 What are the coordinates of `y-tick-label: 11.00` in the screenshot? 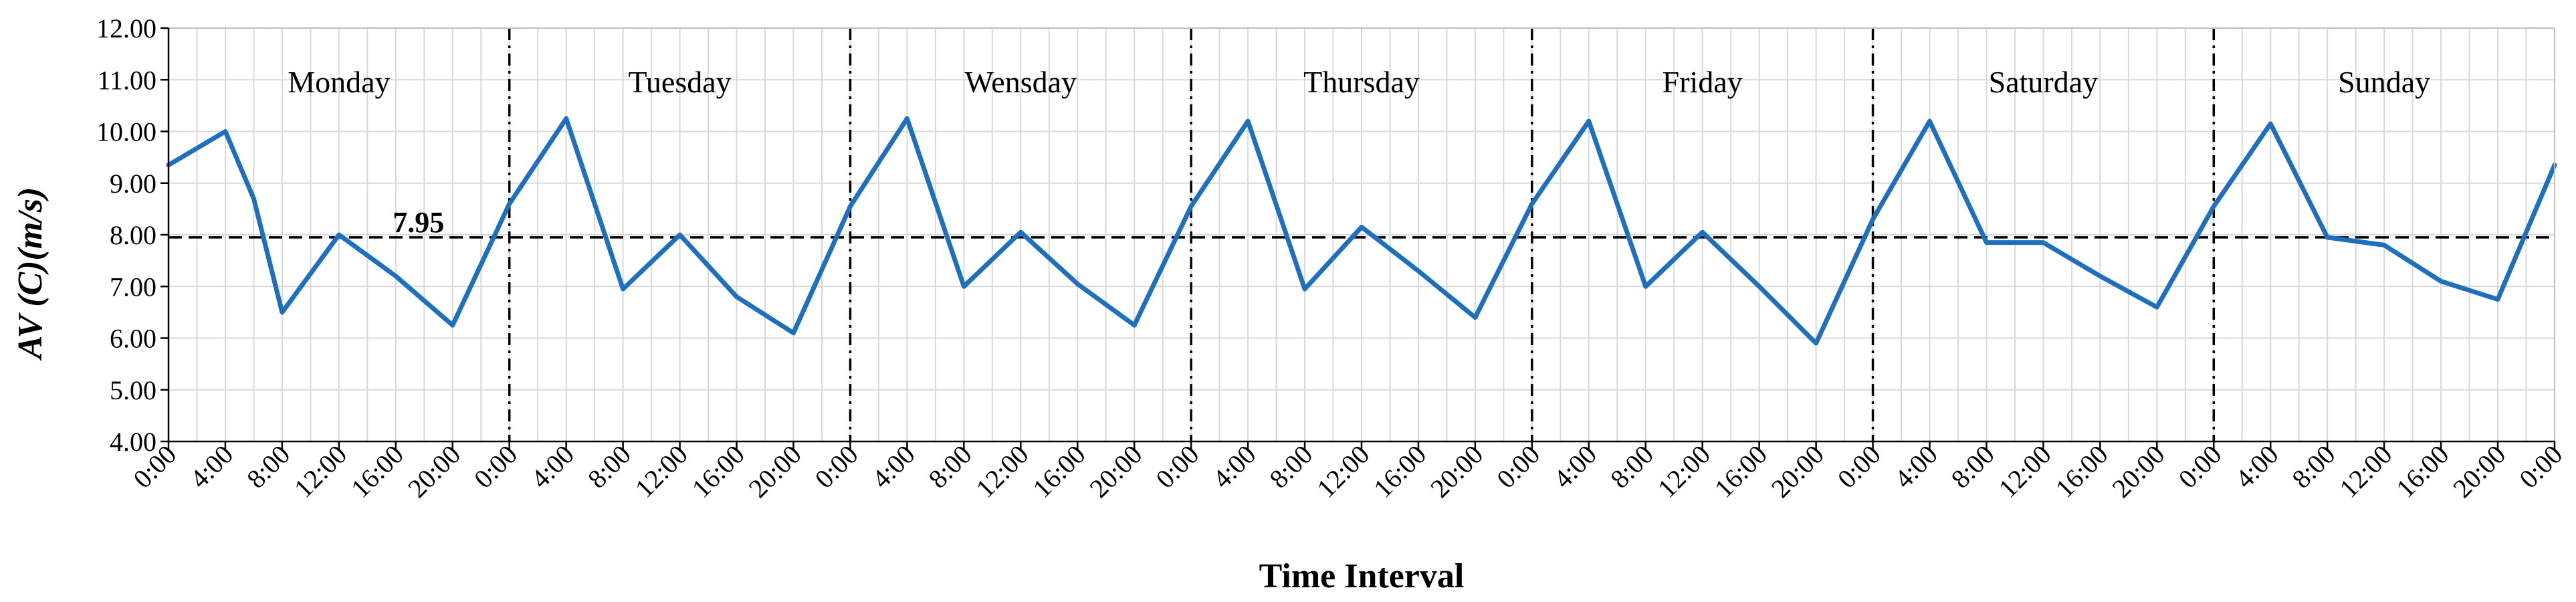 It's located at (127, 80).